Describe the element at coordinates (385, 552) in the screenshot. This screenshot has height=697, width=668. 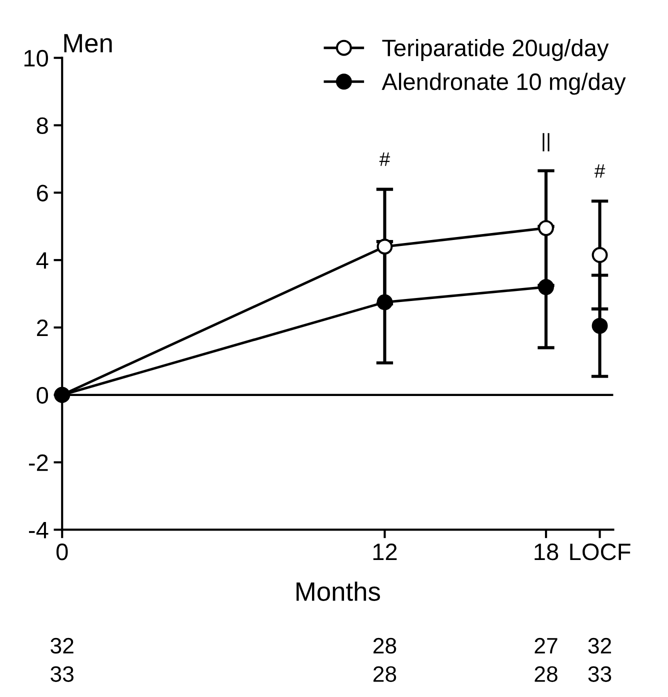
I see `x-tick-label: 12` at that location.